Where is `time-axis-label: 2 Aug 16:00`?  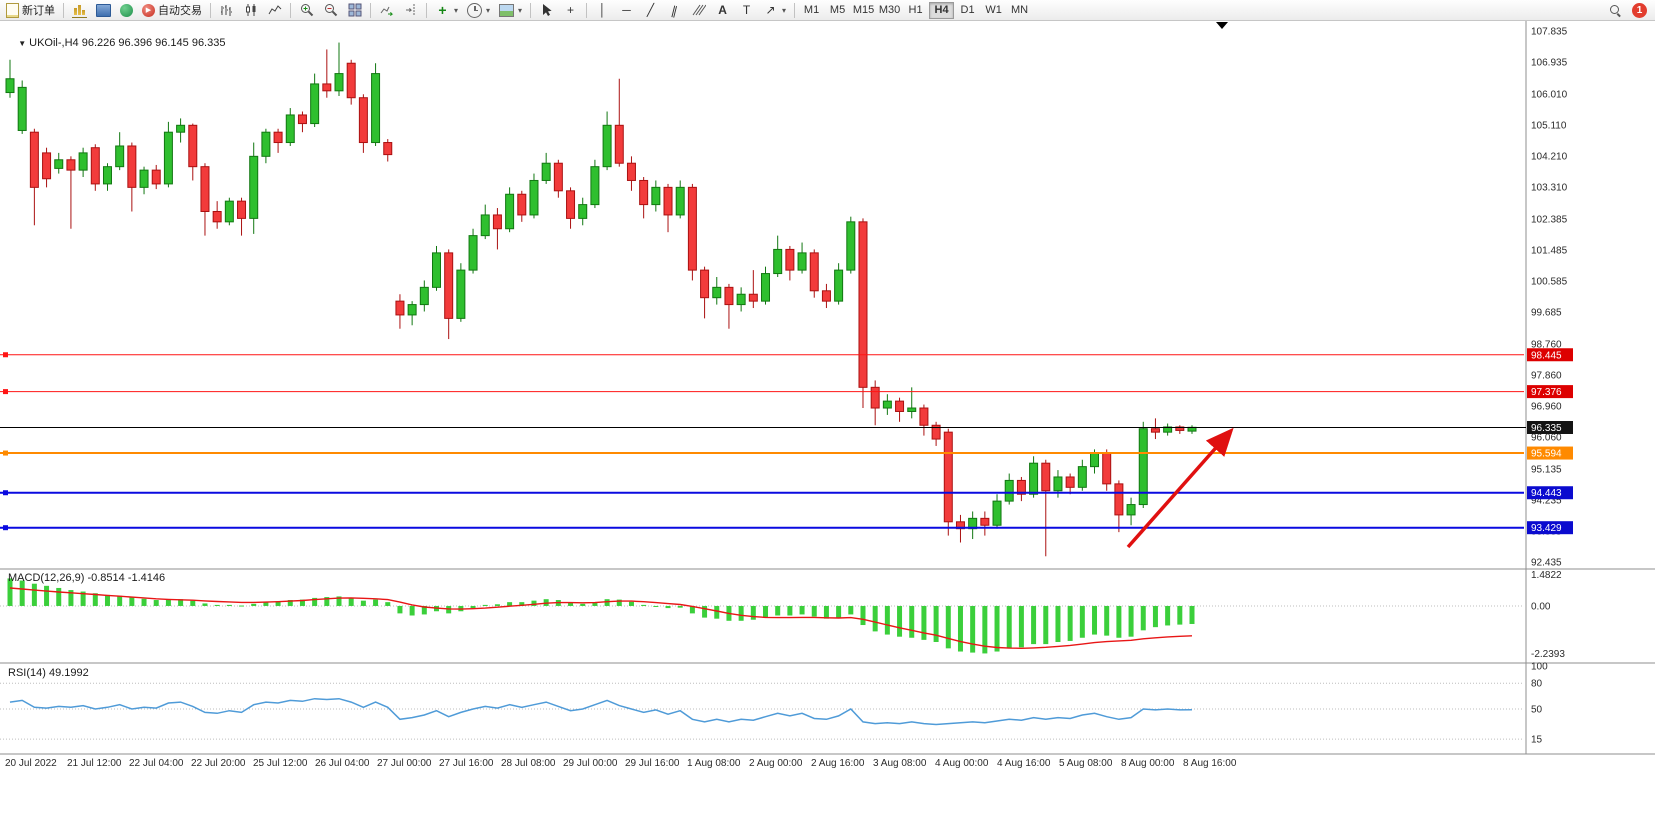 time-axis-label: 2 Aug 16:00 is located at coordinates (838, 763).